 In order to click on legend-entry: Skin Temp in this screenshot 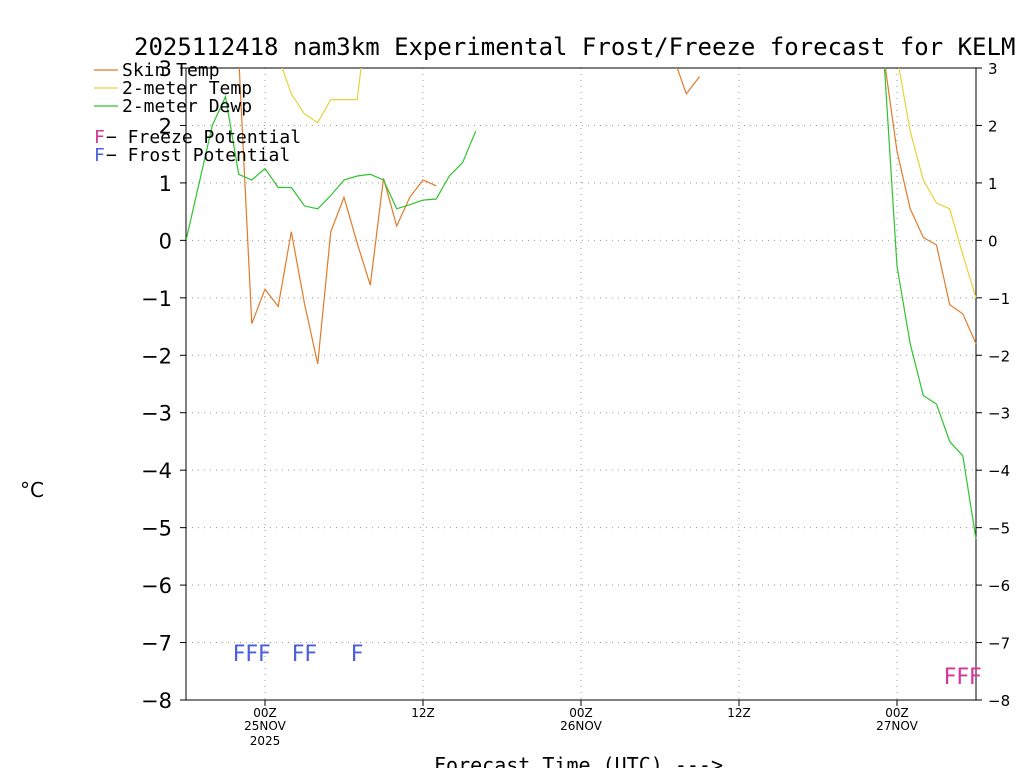, I will do `click(171, 70)`.